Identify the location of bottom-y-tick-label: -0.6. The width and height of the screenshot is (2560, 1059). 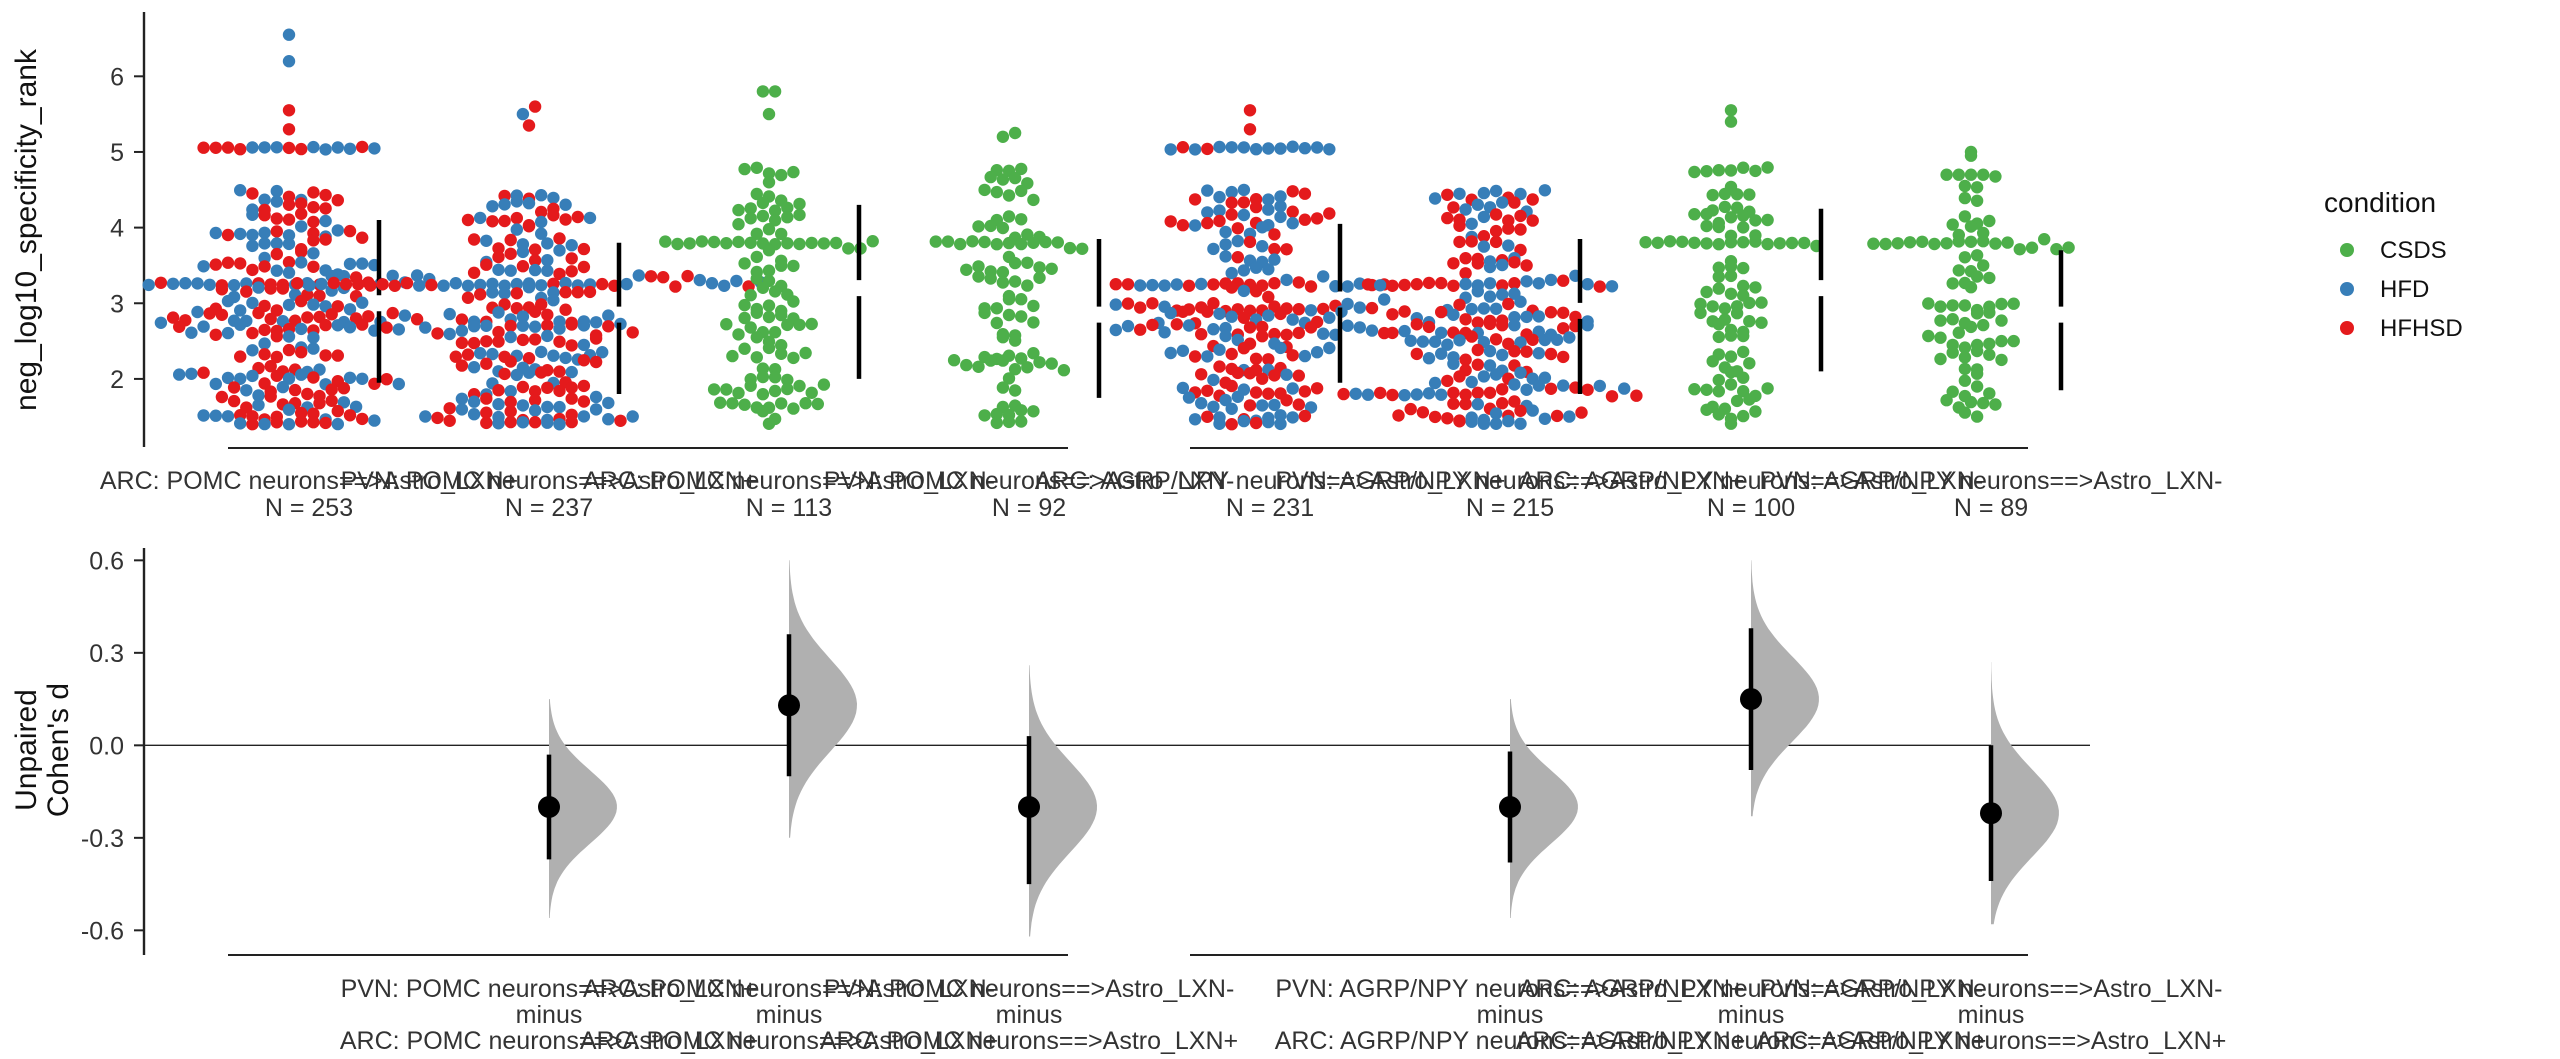
(102, 931).